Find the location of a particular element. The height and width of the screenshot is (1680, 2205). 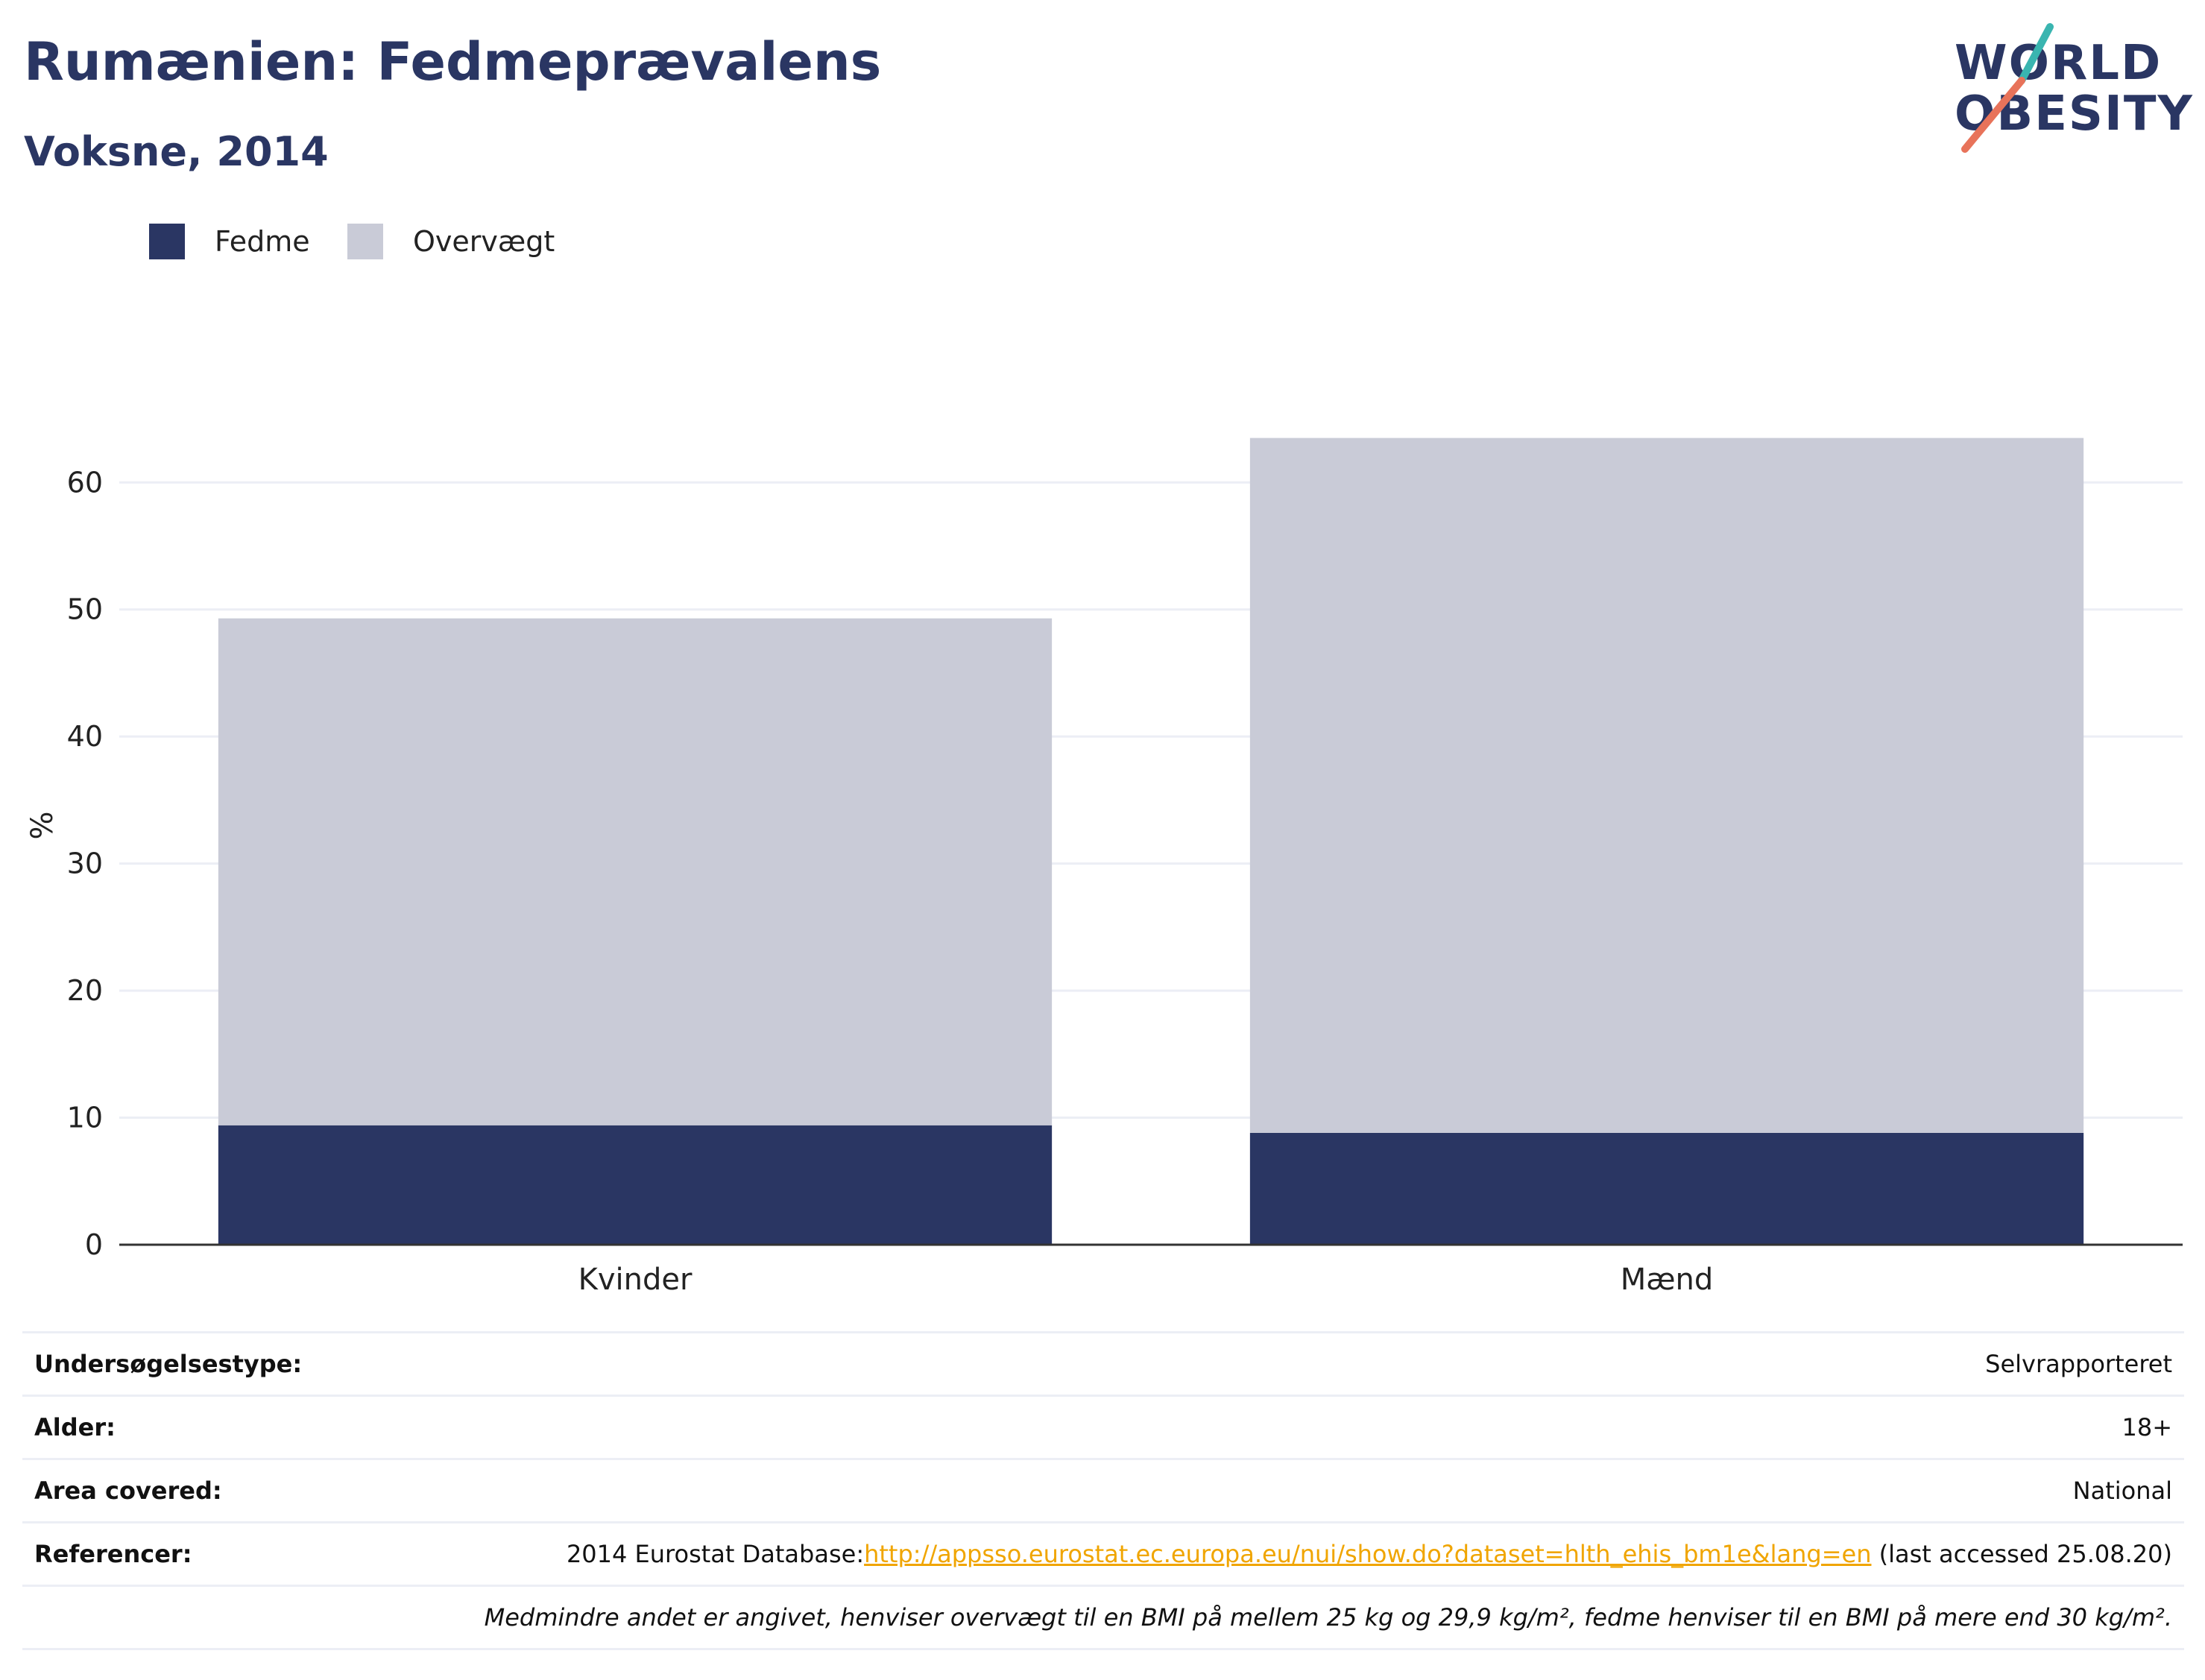

y-tick-label: 30 is located at coordinates (85, 863).